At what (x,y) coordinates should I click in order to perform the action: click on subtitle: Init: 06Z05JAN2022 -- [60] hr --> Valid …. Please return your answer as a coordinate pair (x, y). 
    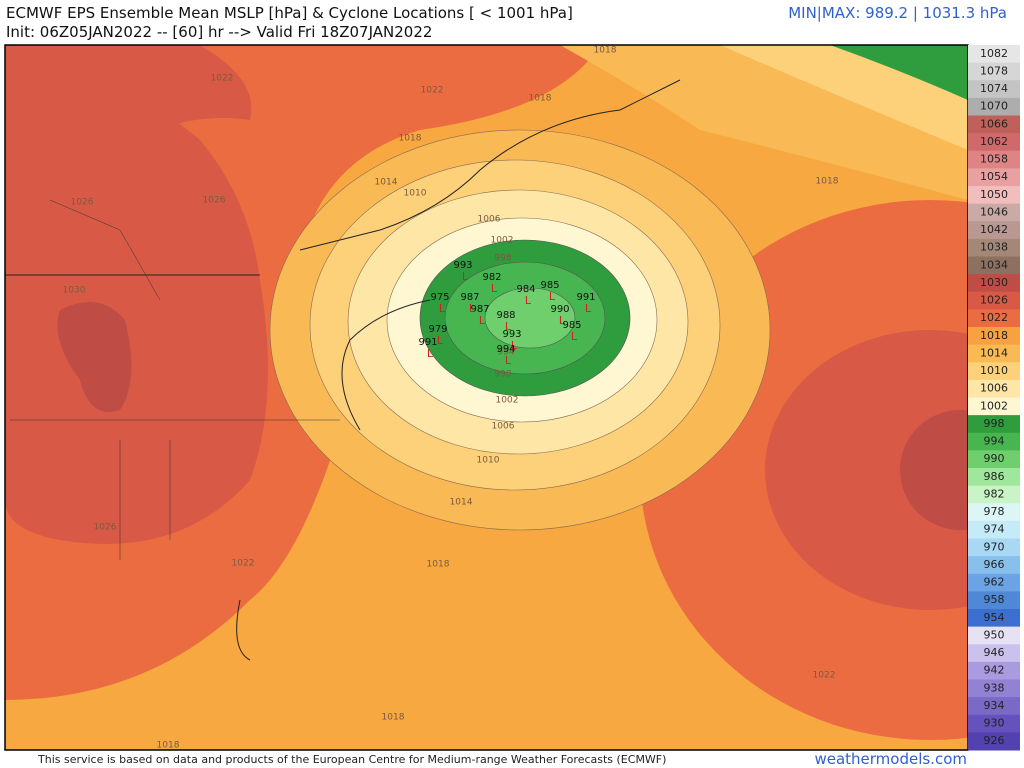
    Looking at the image, I should click on (219, 32).